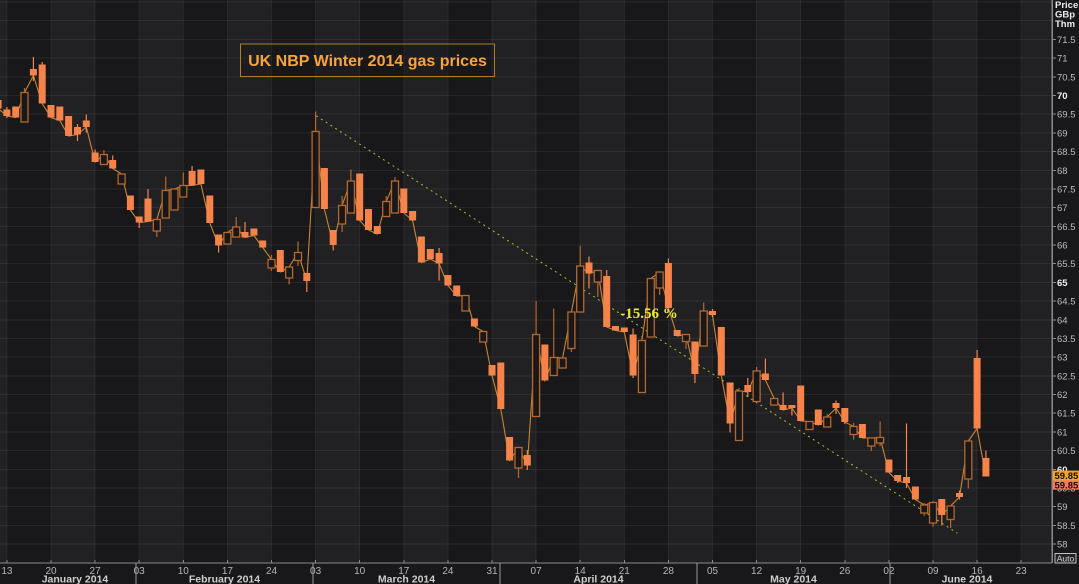 The width and height of the screenshot is (1079, 584). I want to click on svg-text: 71.5, so click(1066, 40).